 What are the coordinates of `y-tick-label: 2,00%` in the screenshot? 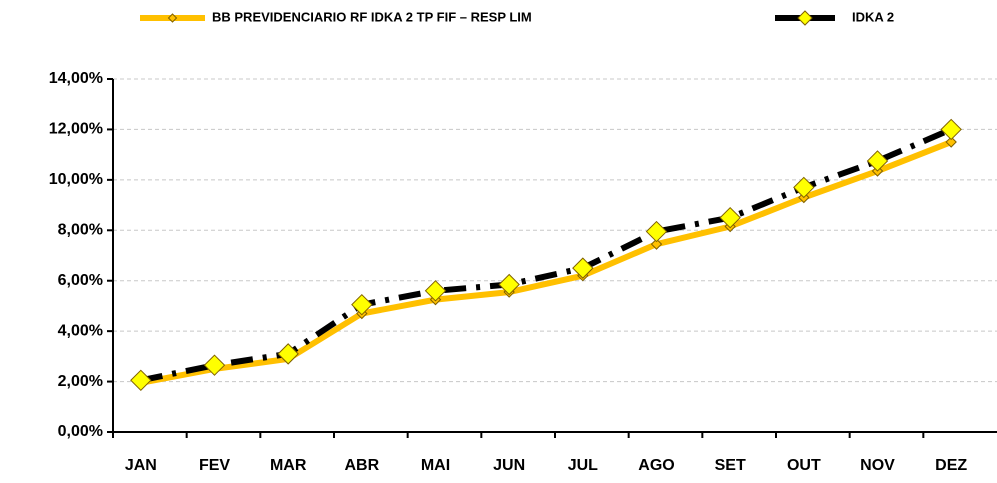 It's located at (80, 381).